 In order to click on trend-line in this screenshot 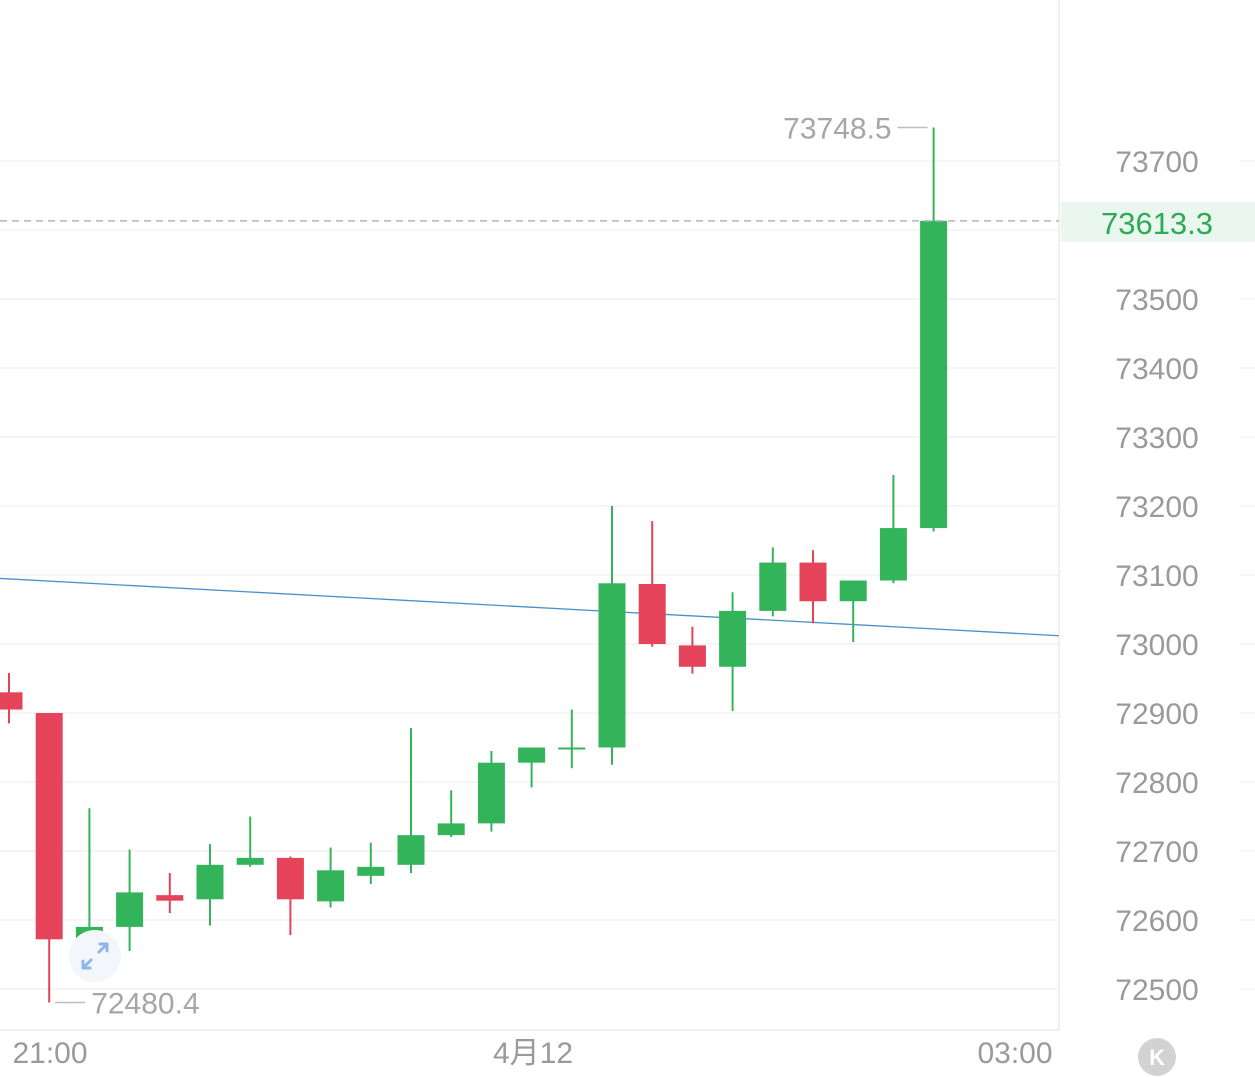, I will do `click(530, 607)`.